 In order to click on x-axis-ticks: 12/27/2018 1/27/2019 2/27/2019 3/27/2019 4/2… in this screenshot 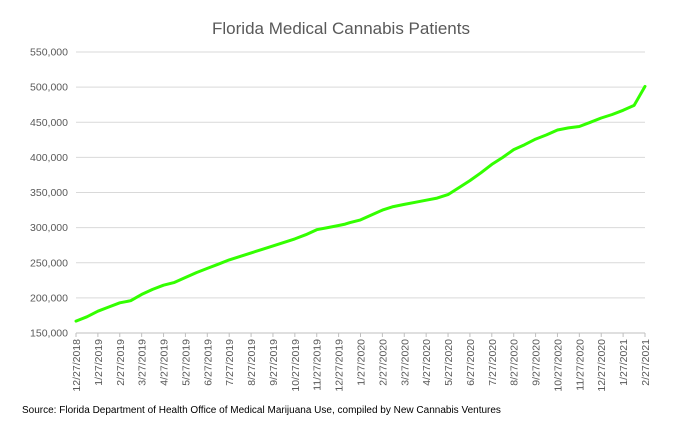, I will do `click(361, 362)`.